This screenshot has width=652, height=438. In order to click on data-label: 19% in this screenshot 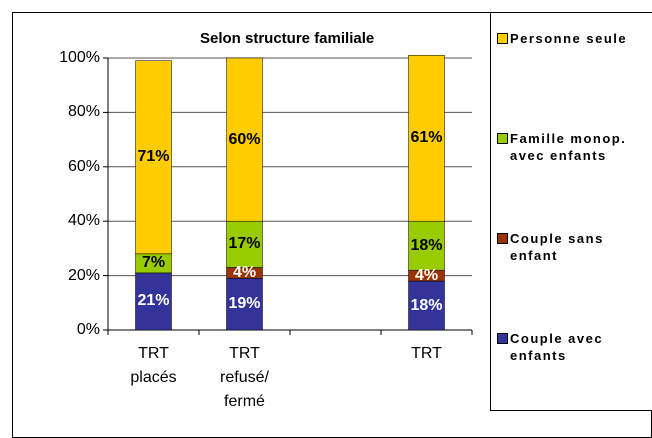, I will do `click(244, 304)`.